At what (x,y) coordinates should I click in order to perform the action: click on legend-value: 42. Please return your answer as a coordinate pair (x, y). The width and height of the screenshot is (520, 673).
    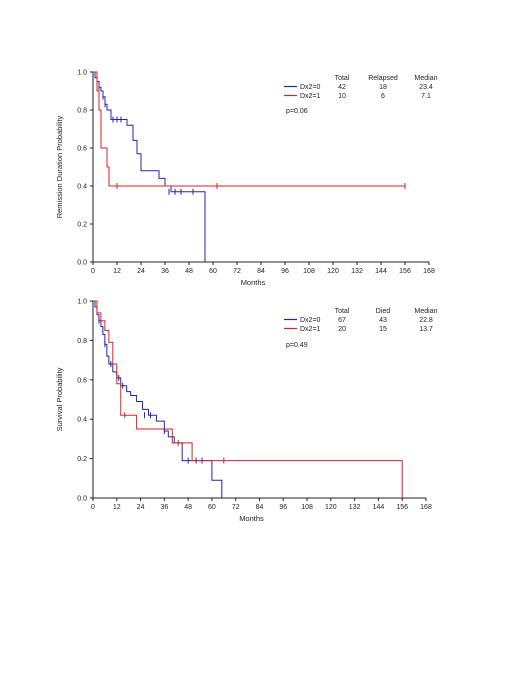
    Looking at the image, I should click on (342, 87).